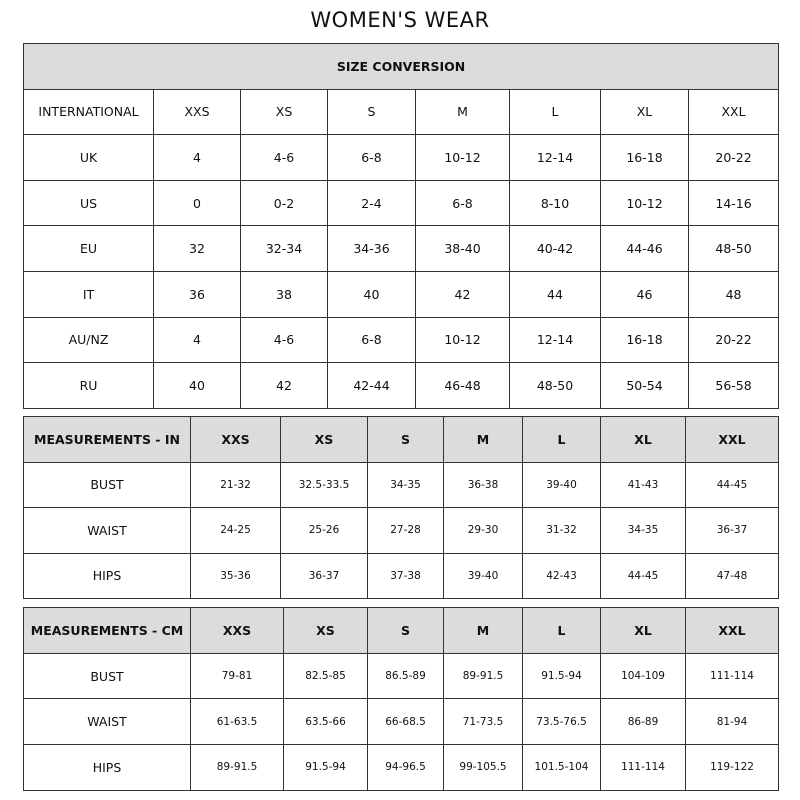 The height and width of the screenshot is (800, 800). I want to click on caption-row: SIZE CONVERSION, so click(401, 66).